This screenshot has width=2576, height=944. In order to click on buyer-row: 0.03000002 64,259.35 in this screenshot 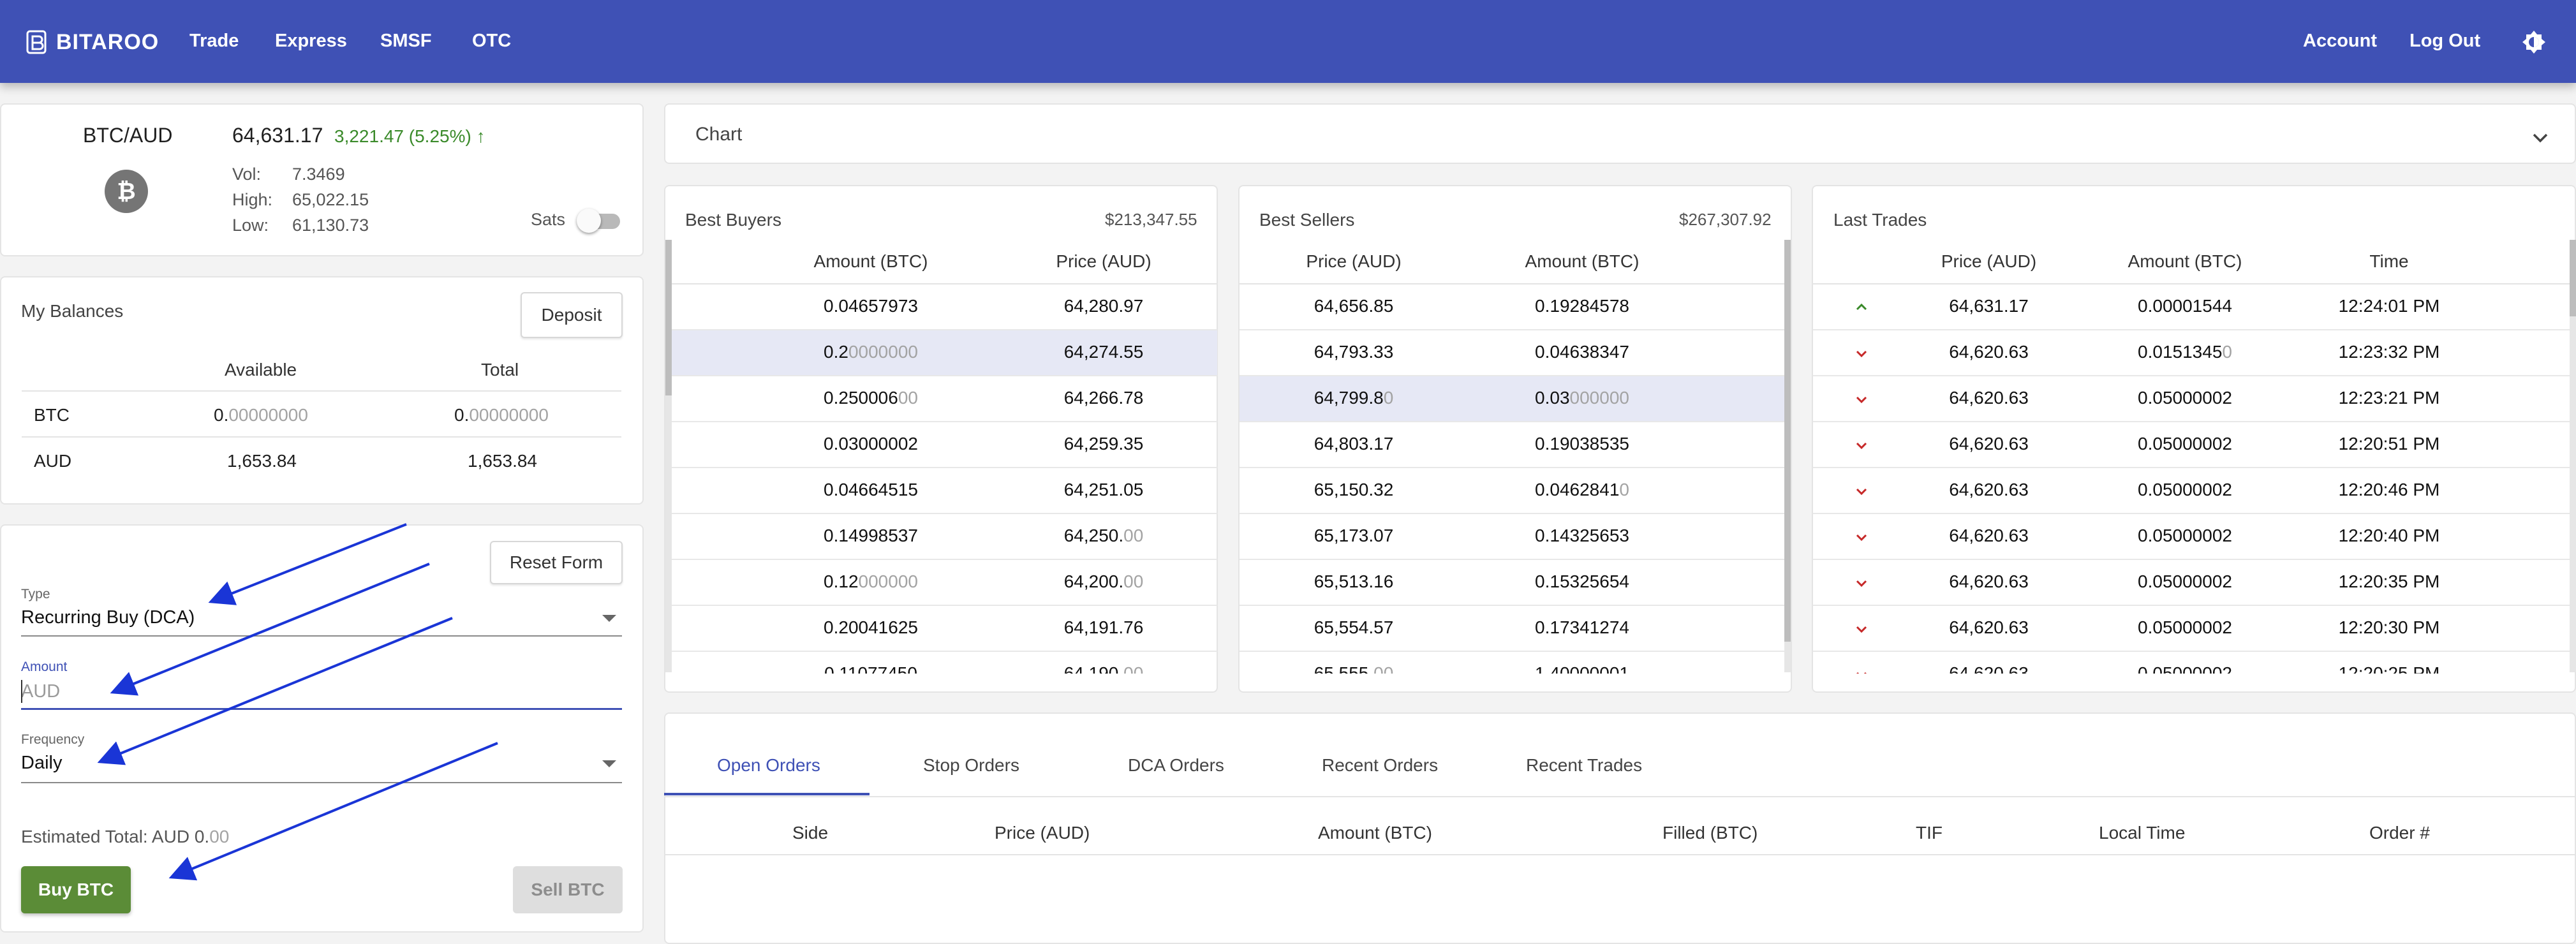, I will do `click(944, 445)`.